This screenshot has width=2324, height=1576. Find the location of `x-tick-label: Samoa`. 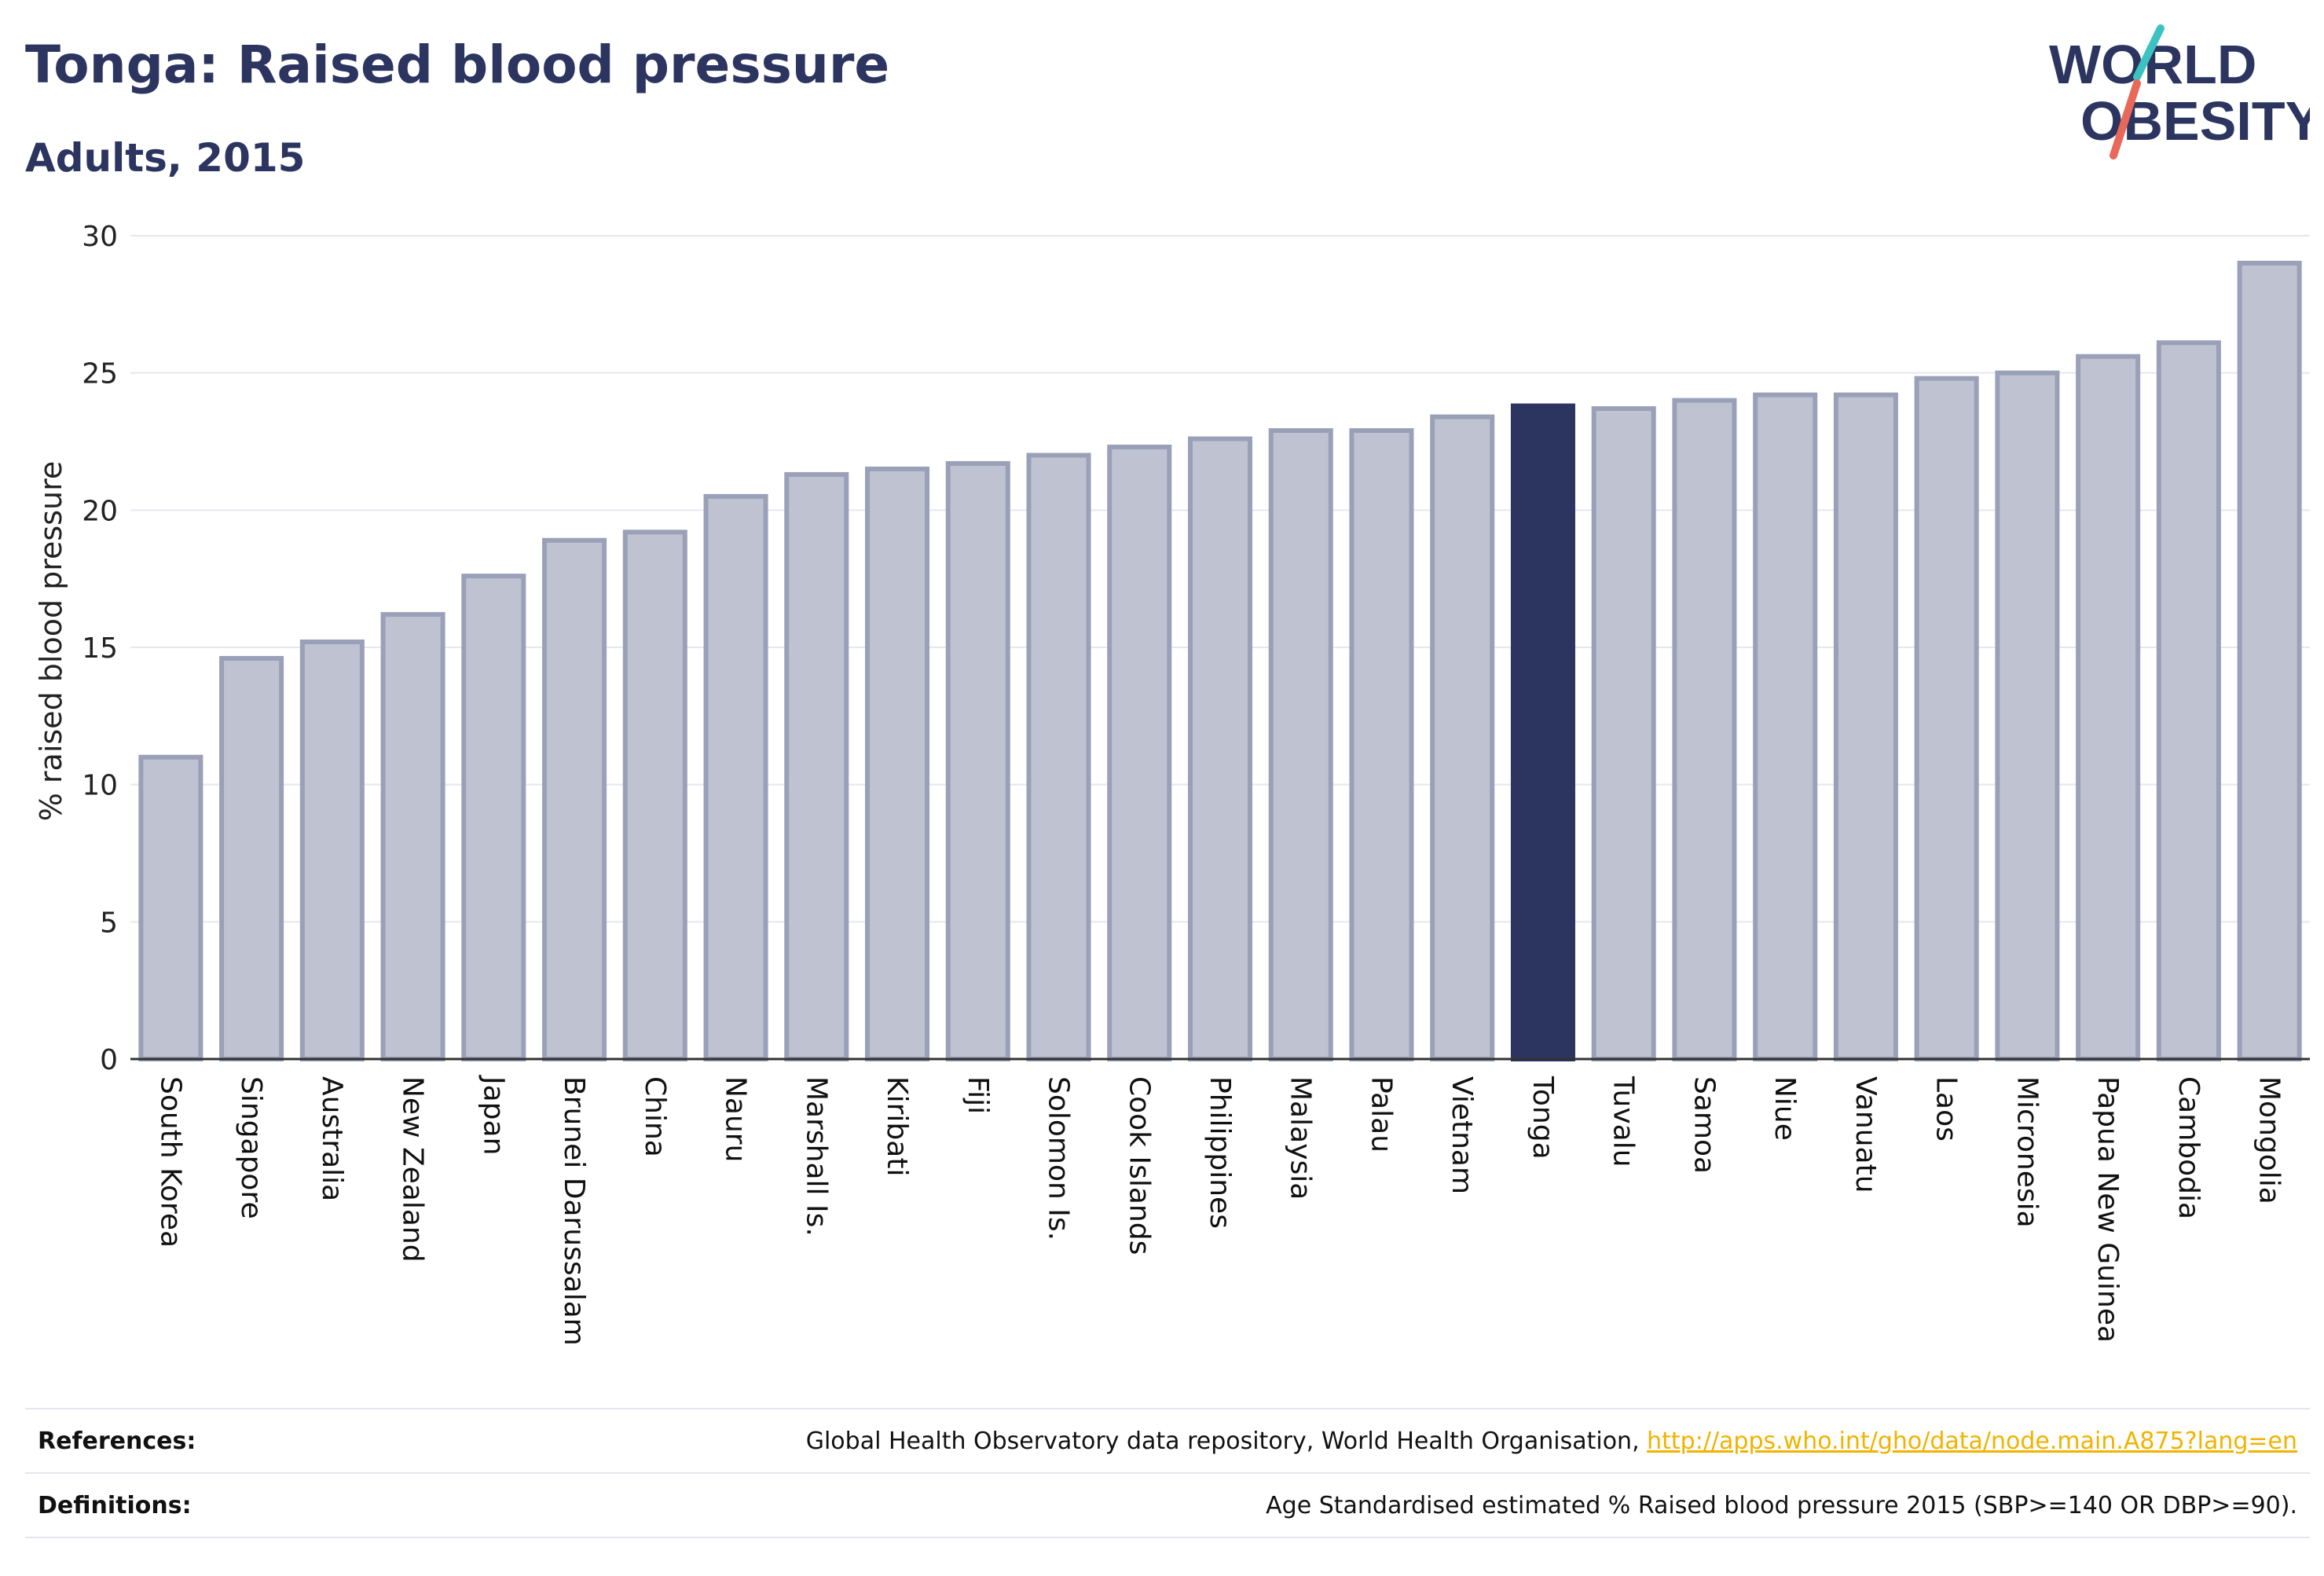

x-tick-label: Samoa is located at coordinates (1704, 1125).